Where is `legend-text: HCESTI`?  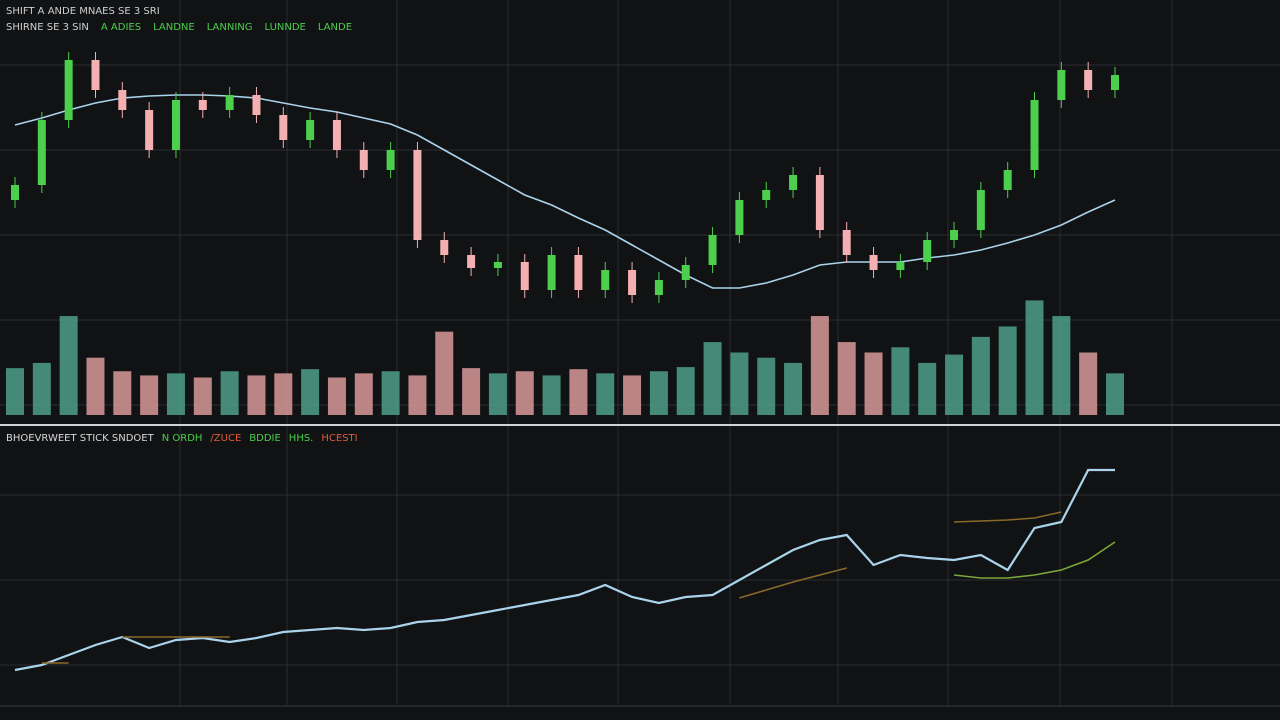
legend-text: HCESTI is located at coordinates (339, 438).